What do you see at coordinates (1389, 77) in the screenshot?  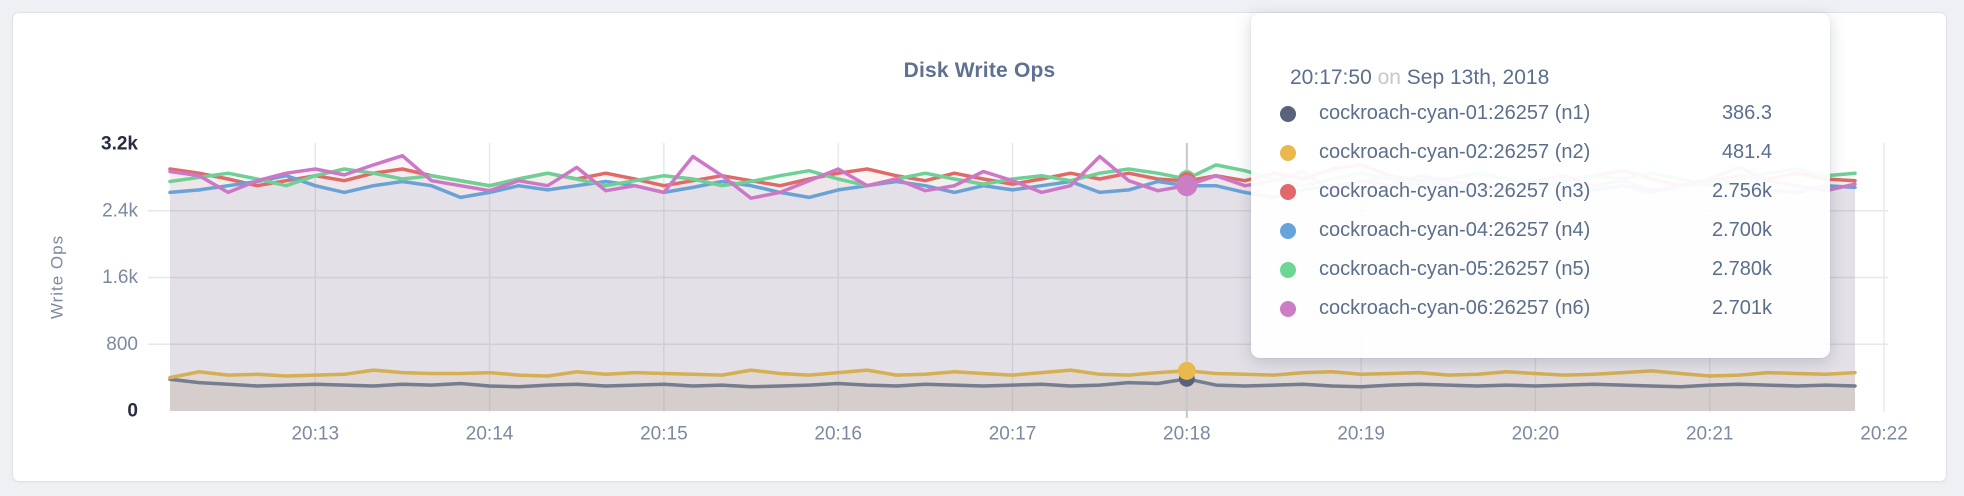 I see `tooltip-conjunction: on` at bounding box center [1389, 77].